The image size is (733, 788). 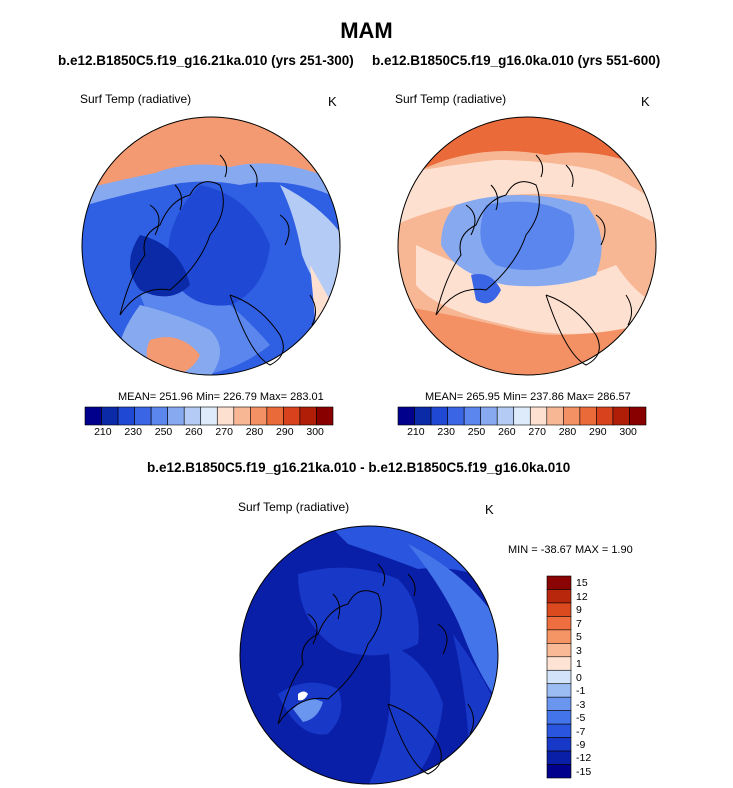 What do you see at coordinates (581, 691) in the screenshot?
I see `diff-colorbar-tick-label: -1` at bounding box center [581, 691].